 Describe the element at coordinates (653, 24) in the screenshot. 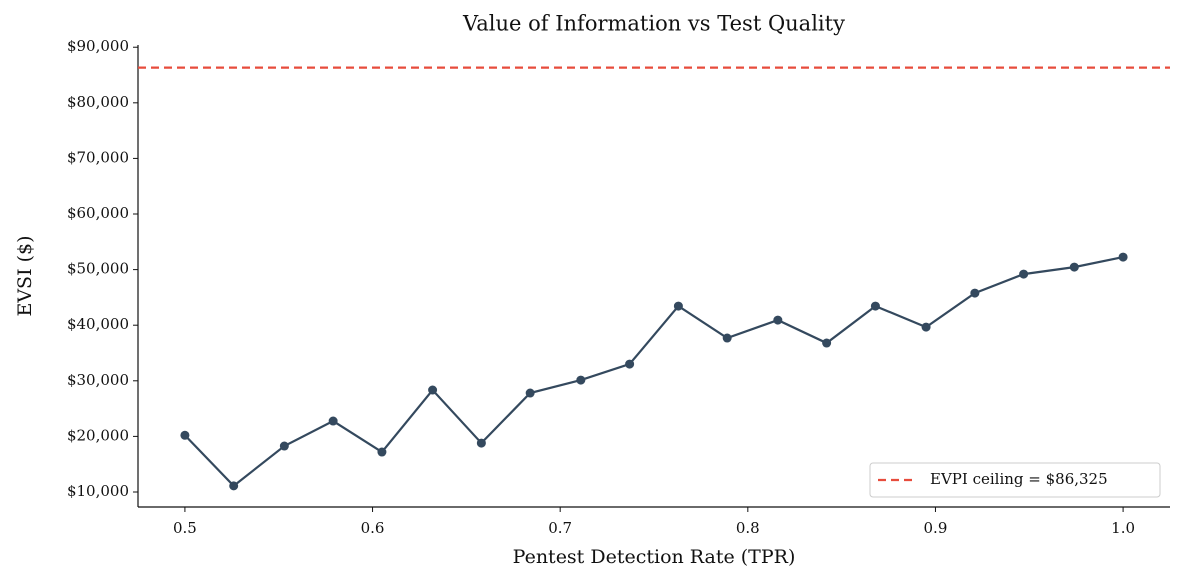

I see `chart-title: Value of Information vs Test Quality` at that location.